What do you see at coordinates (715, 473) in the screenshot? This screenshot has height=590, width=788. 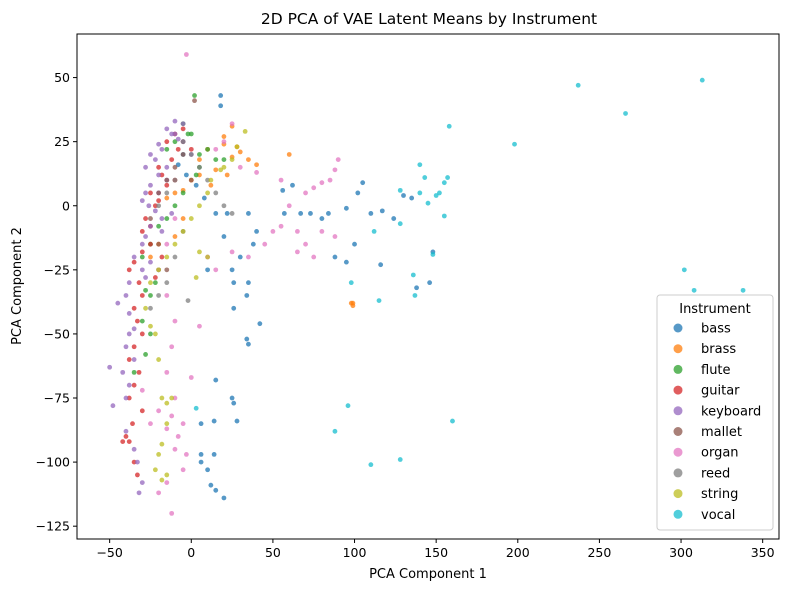 I see `legend-label-reed: reed` at bounding box center [715, 473].